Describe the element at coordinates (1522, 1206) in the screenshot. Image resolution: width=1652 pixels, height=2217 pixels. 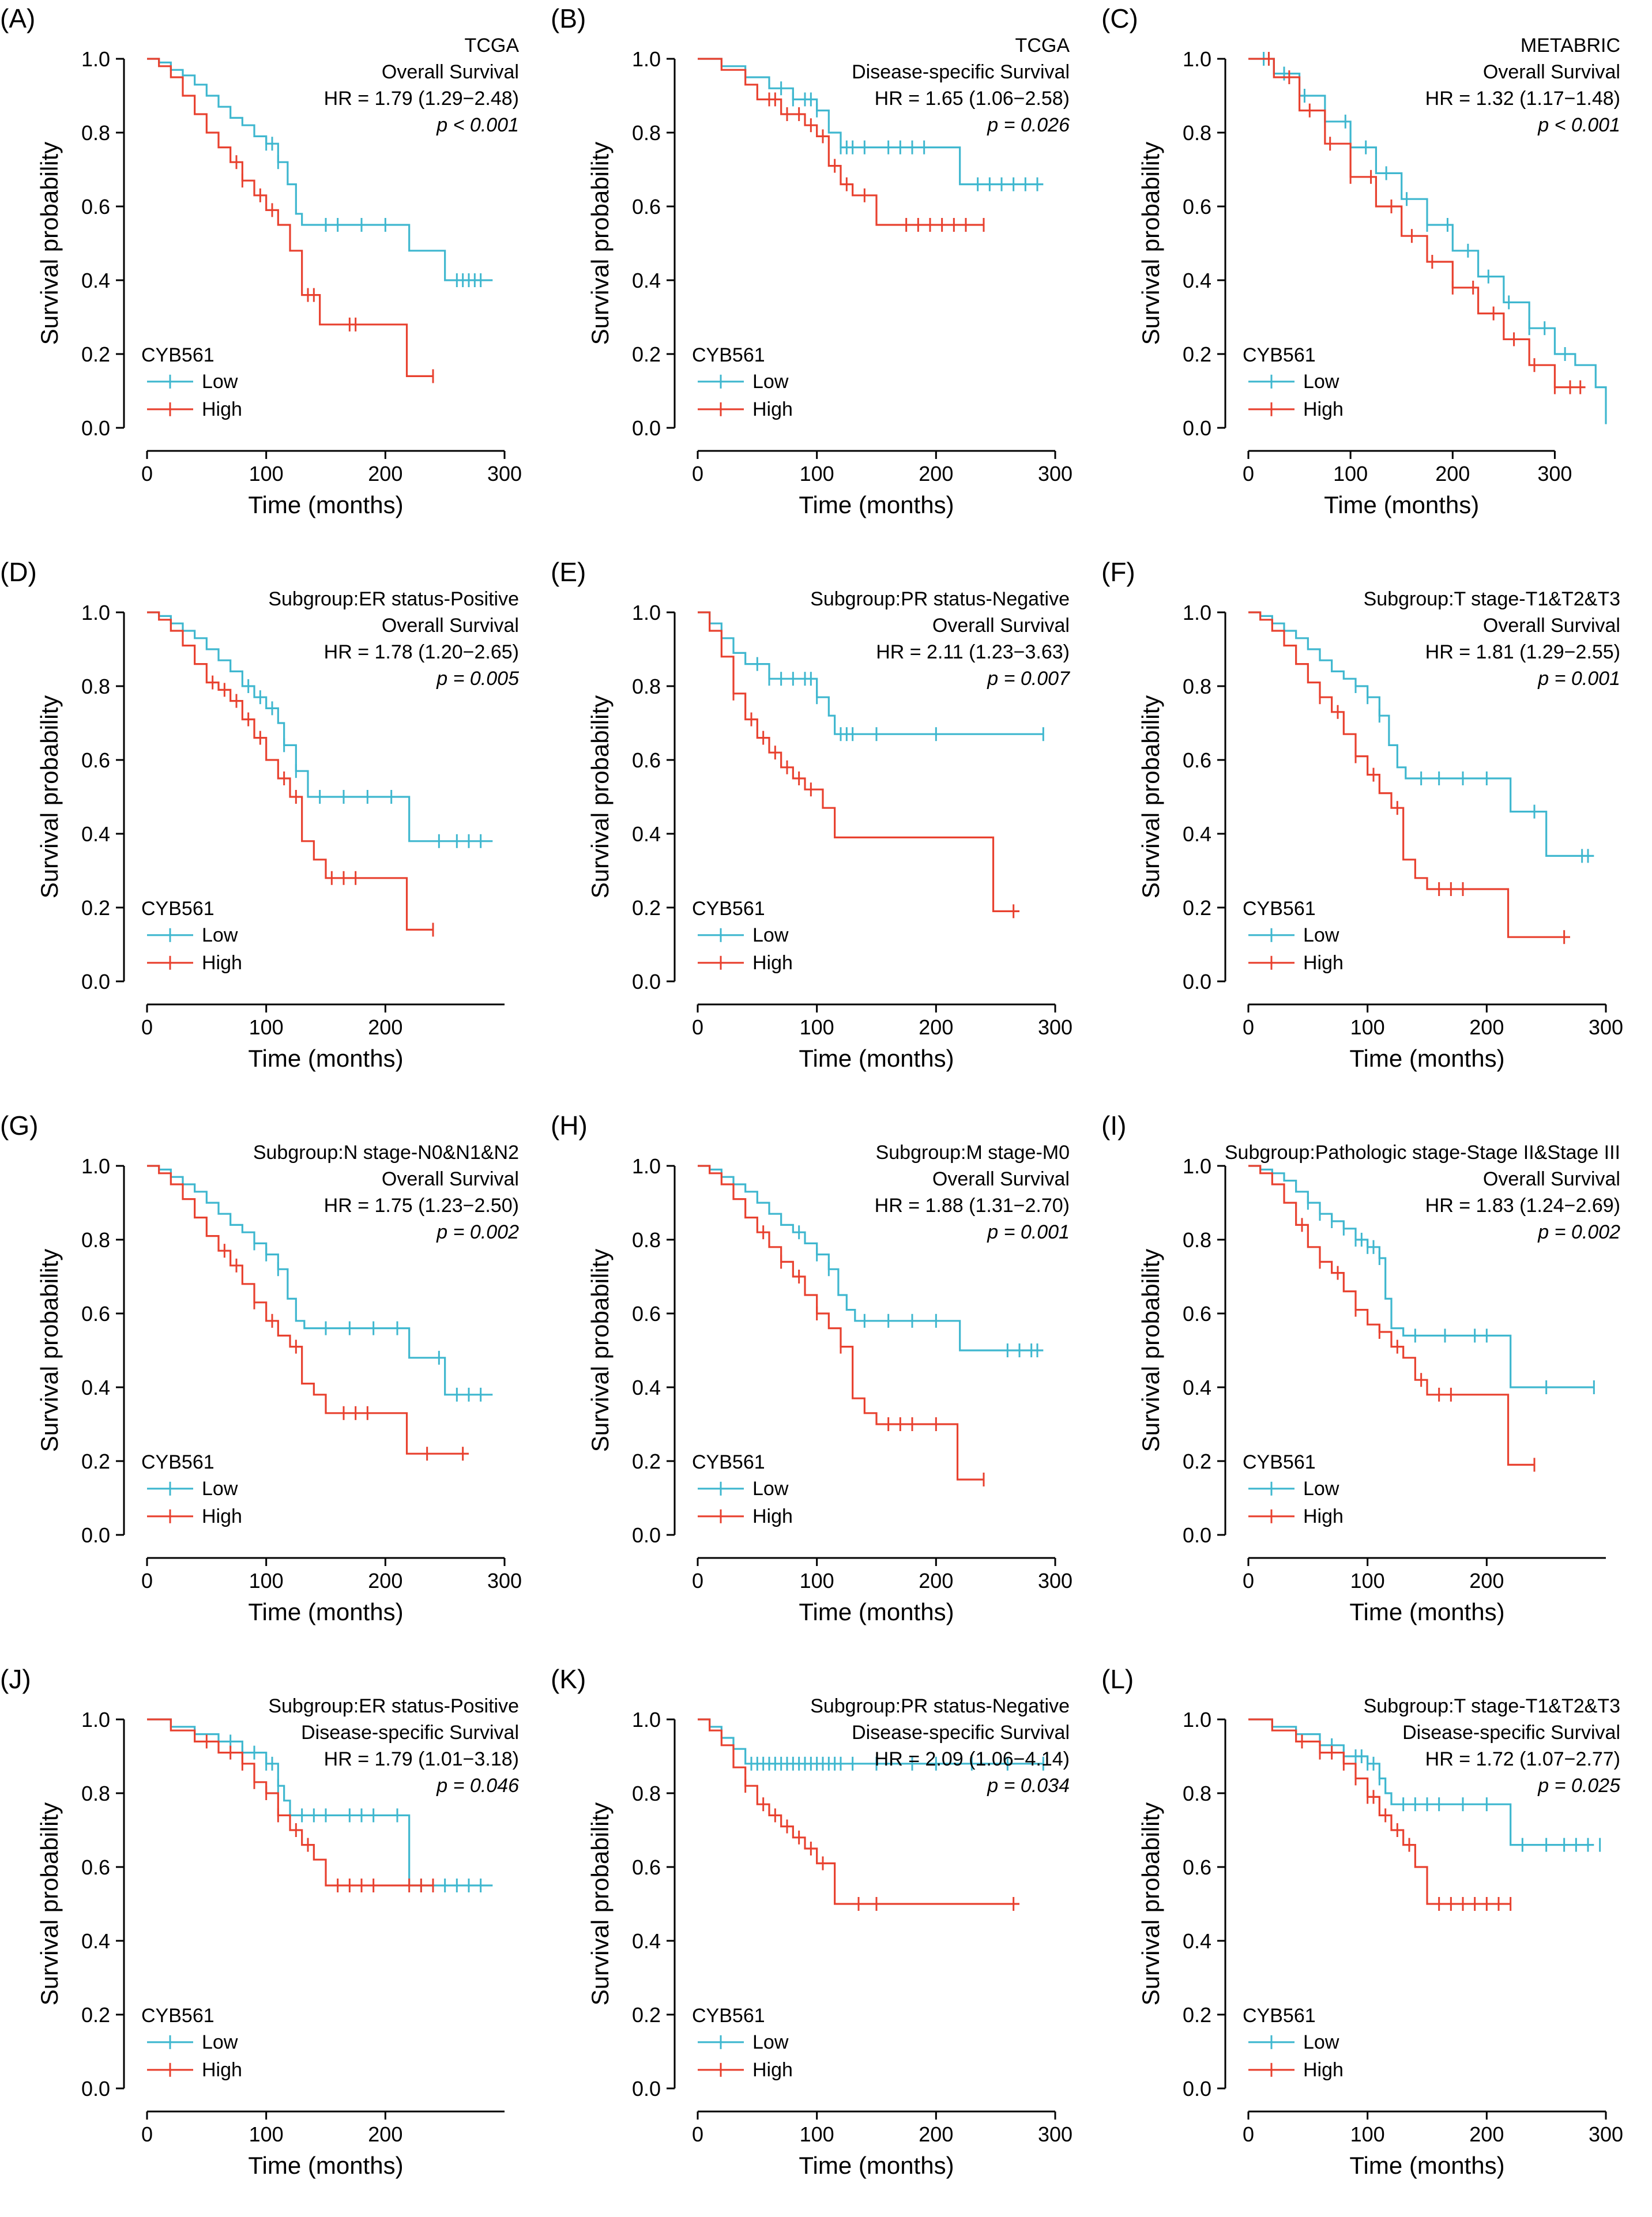
I see `annotation-line: HR = 1.83 (1.24−2.69)` at that location.